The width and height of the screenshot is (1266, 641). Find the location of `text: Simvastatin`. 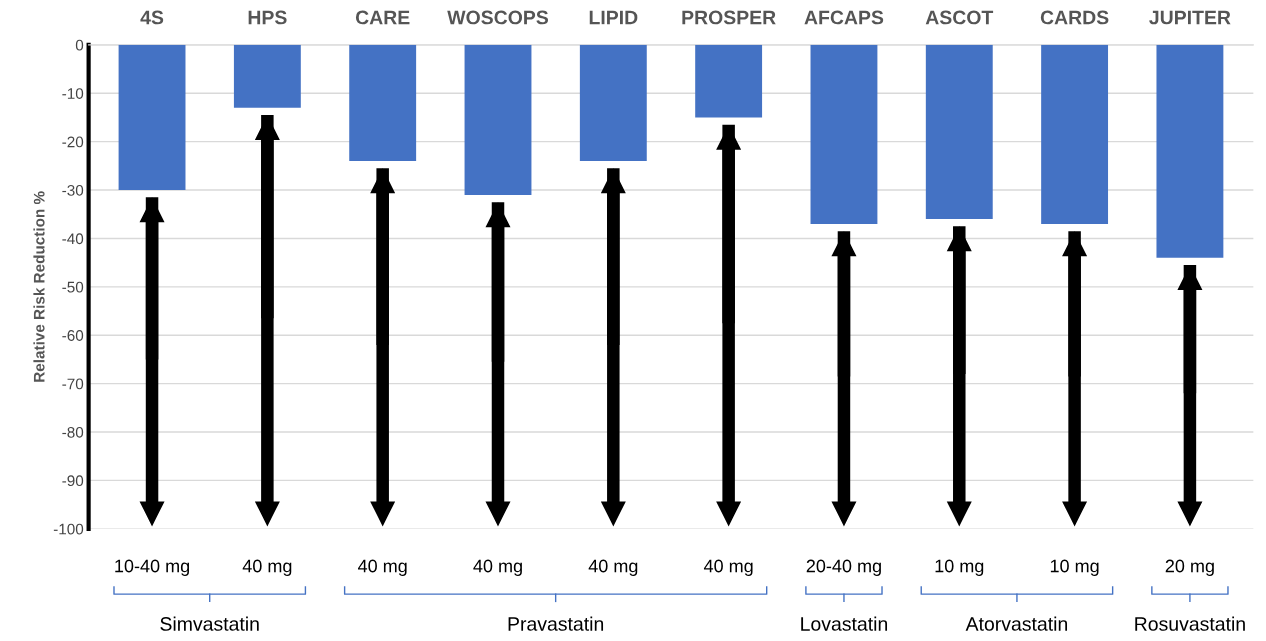

text: Simvastatin is located at coordinates (209, 623).